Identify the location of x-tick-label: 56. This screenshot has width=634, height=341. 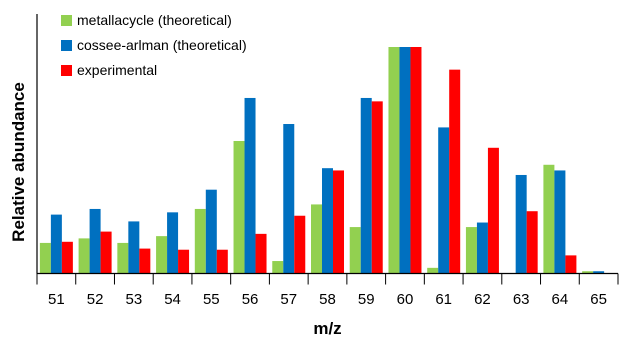
(250, 299).